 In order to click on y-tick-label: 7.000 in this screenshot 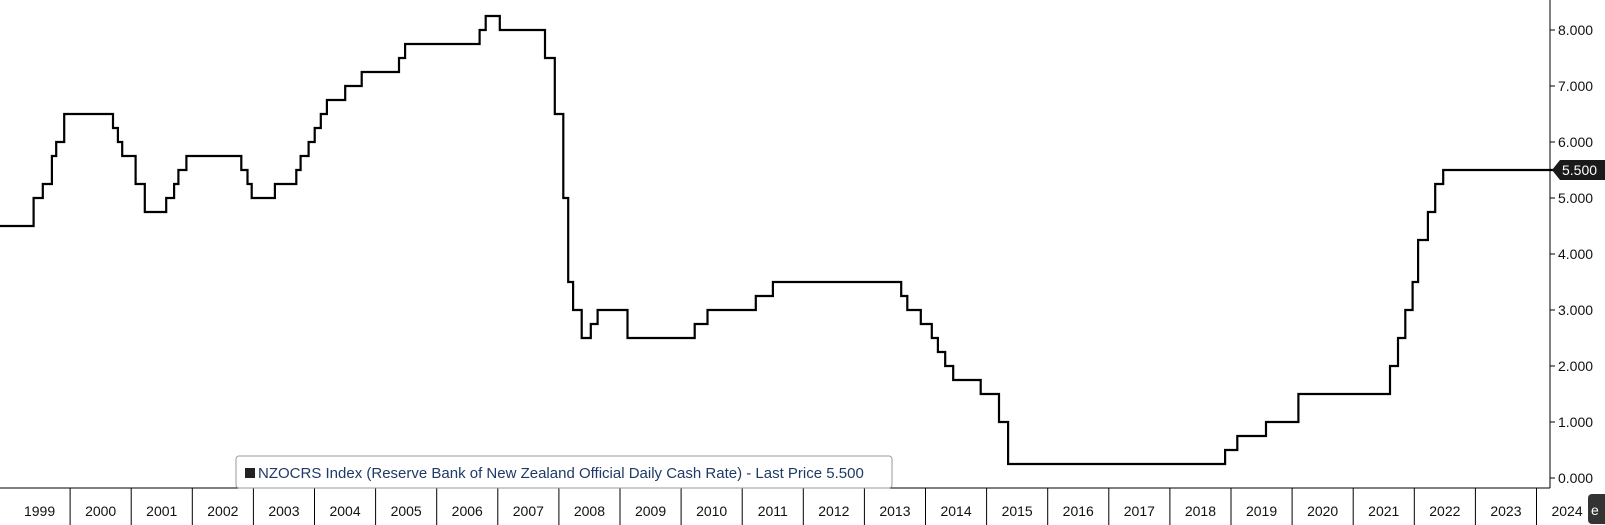, I will do `click(1575, 86)`.